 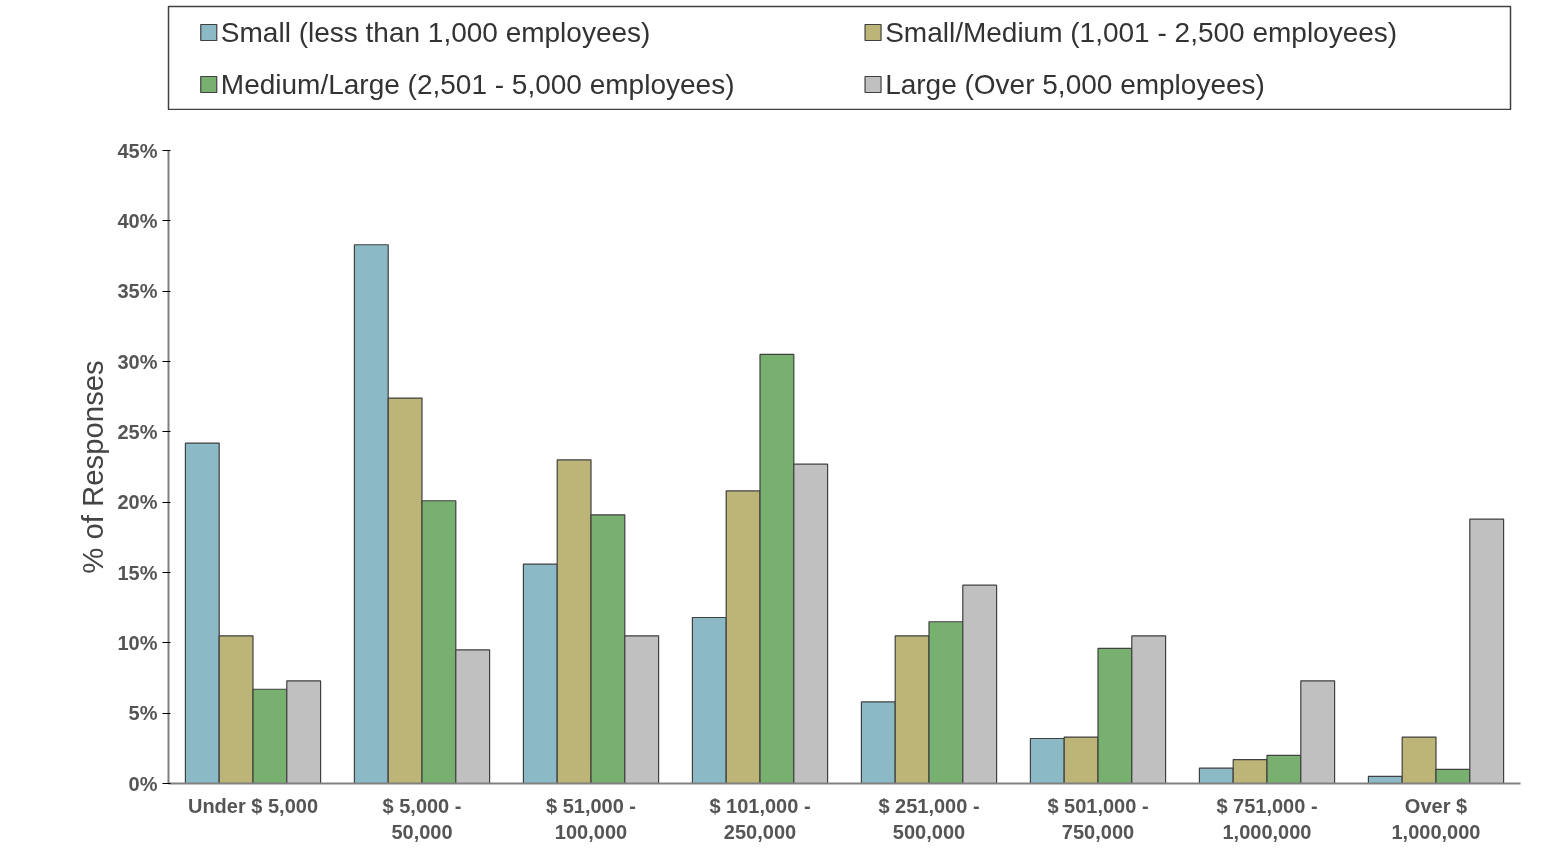 What do you see at coordinates (137, 150) in the screenshot?
I see `y-tick-label: 45%` at bounding box center [137, 150].